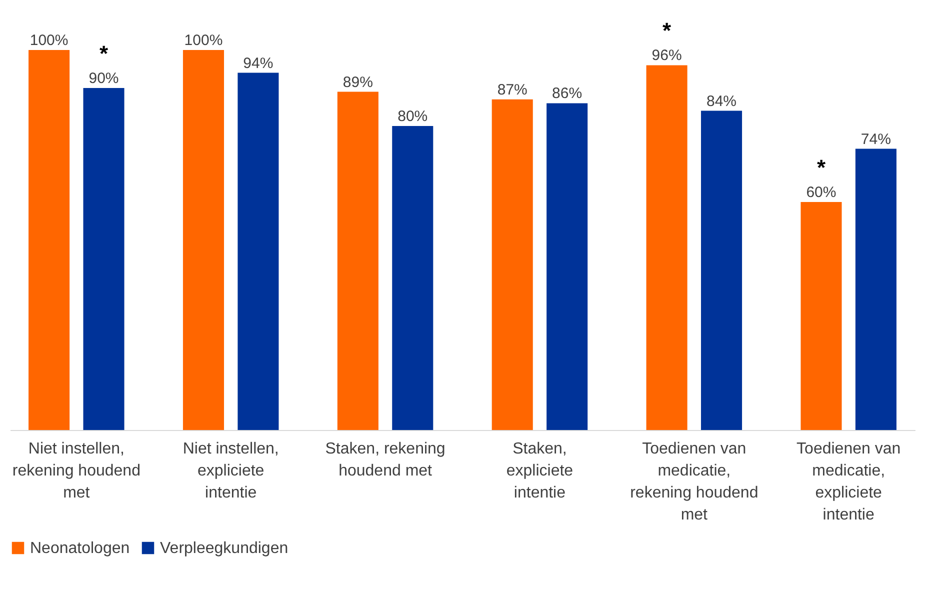  I want to click on legend-label: Verpleegkundigen, so click(224, 548).